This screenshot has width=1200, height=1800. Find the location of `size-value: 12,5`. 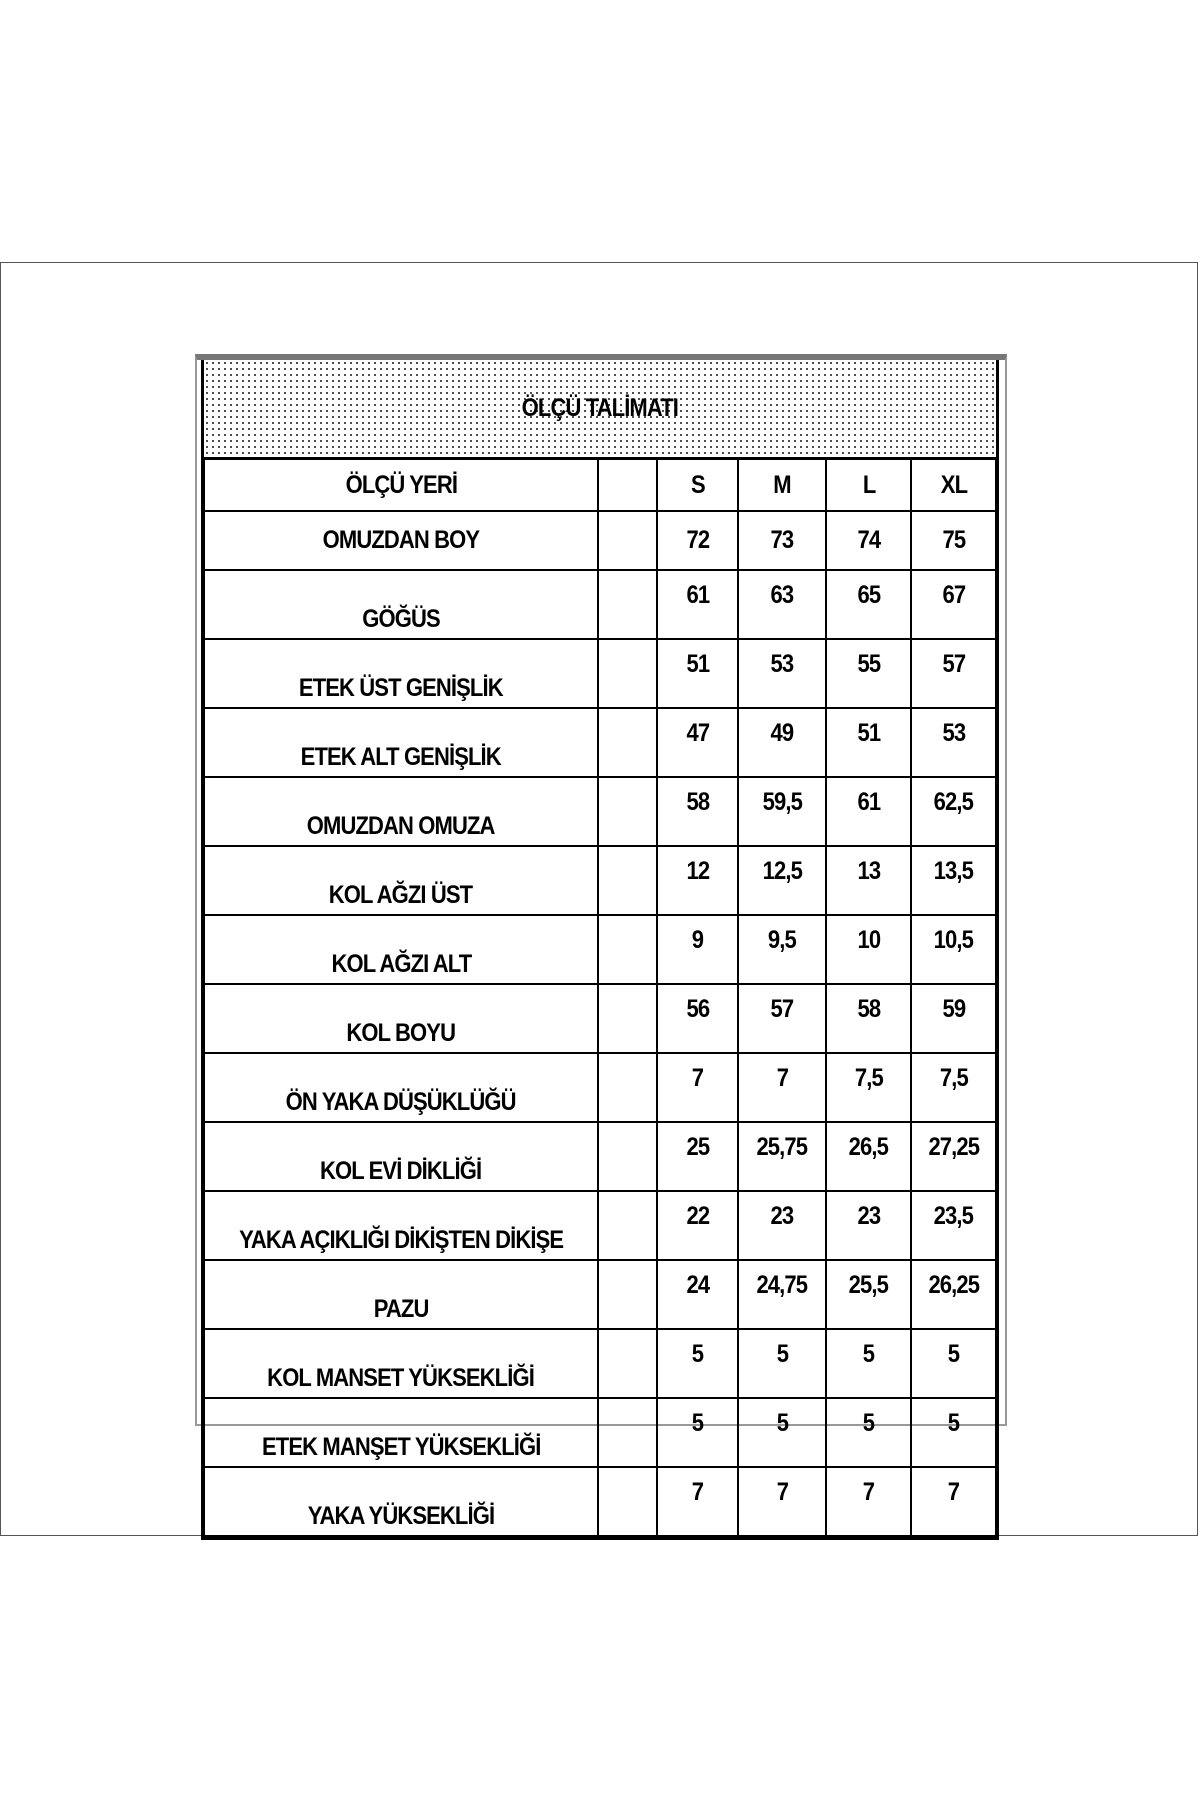

size-value: 12,5 is located at coordinates (782, 880).